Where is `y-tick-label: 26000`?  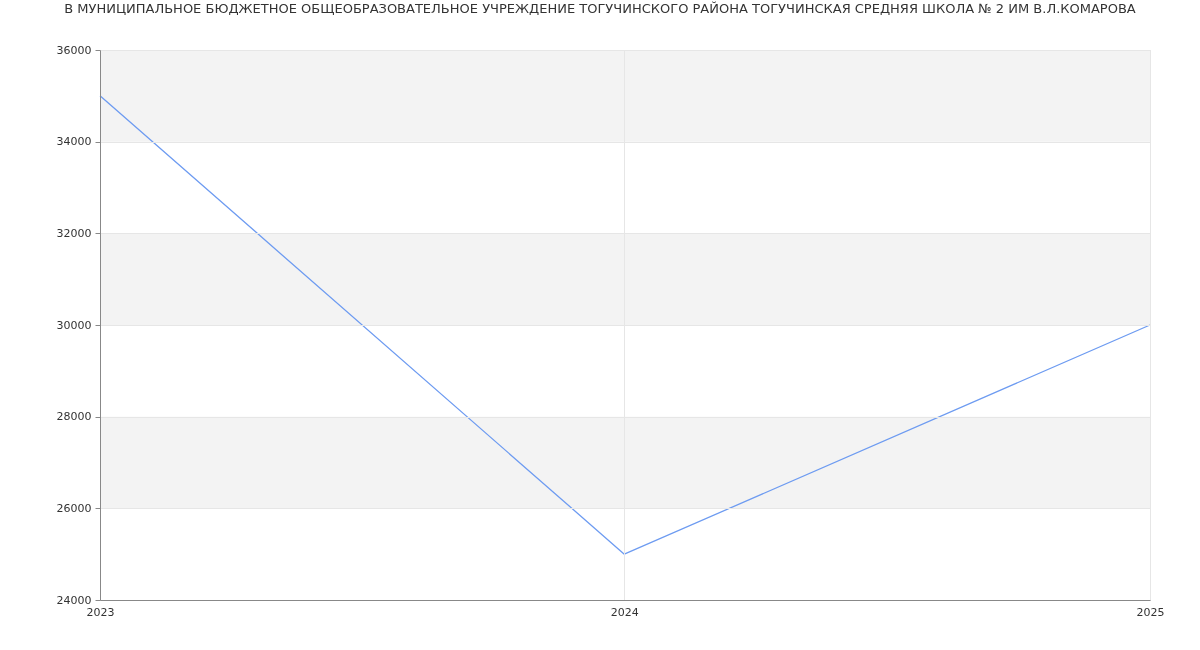
y-tick-label: 26000 is located at coordinates (74, 508).